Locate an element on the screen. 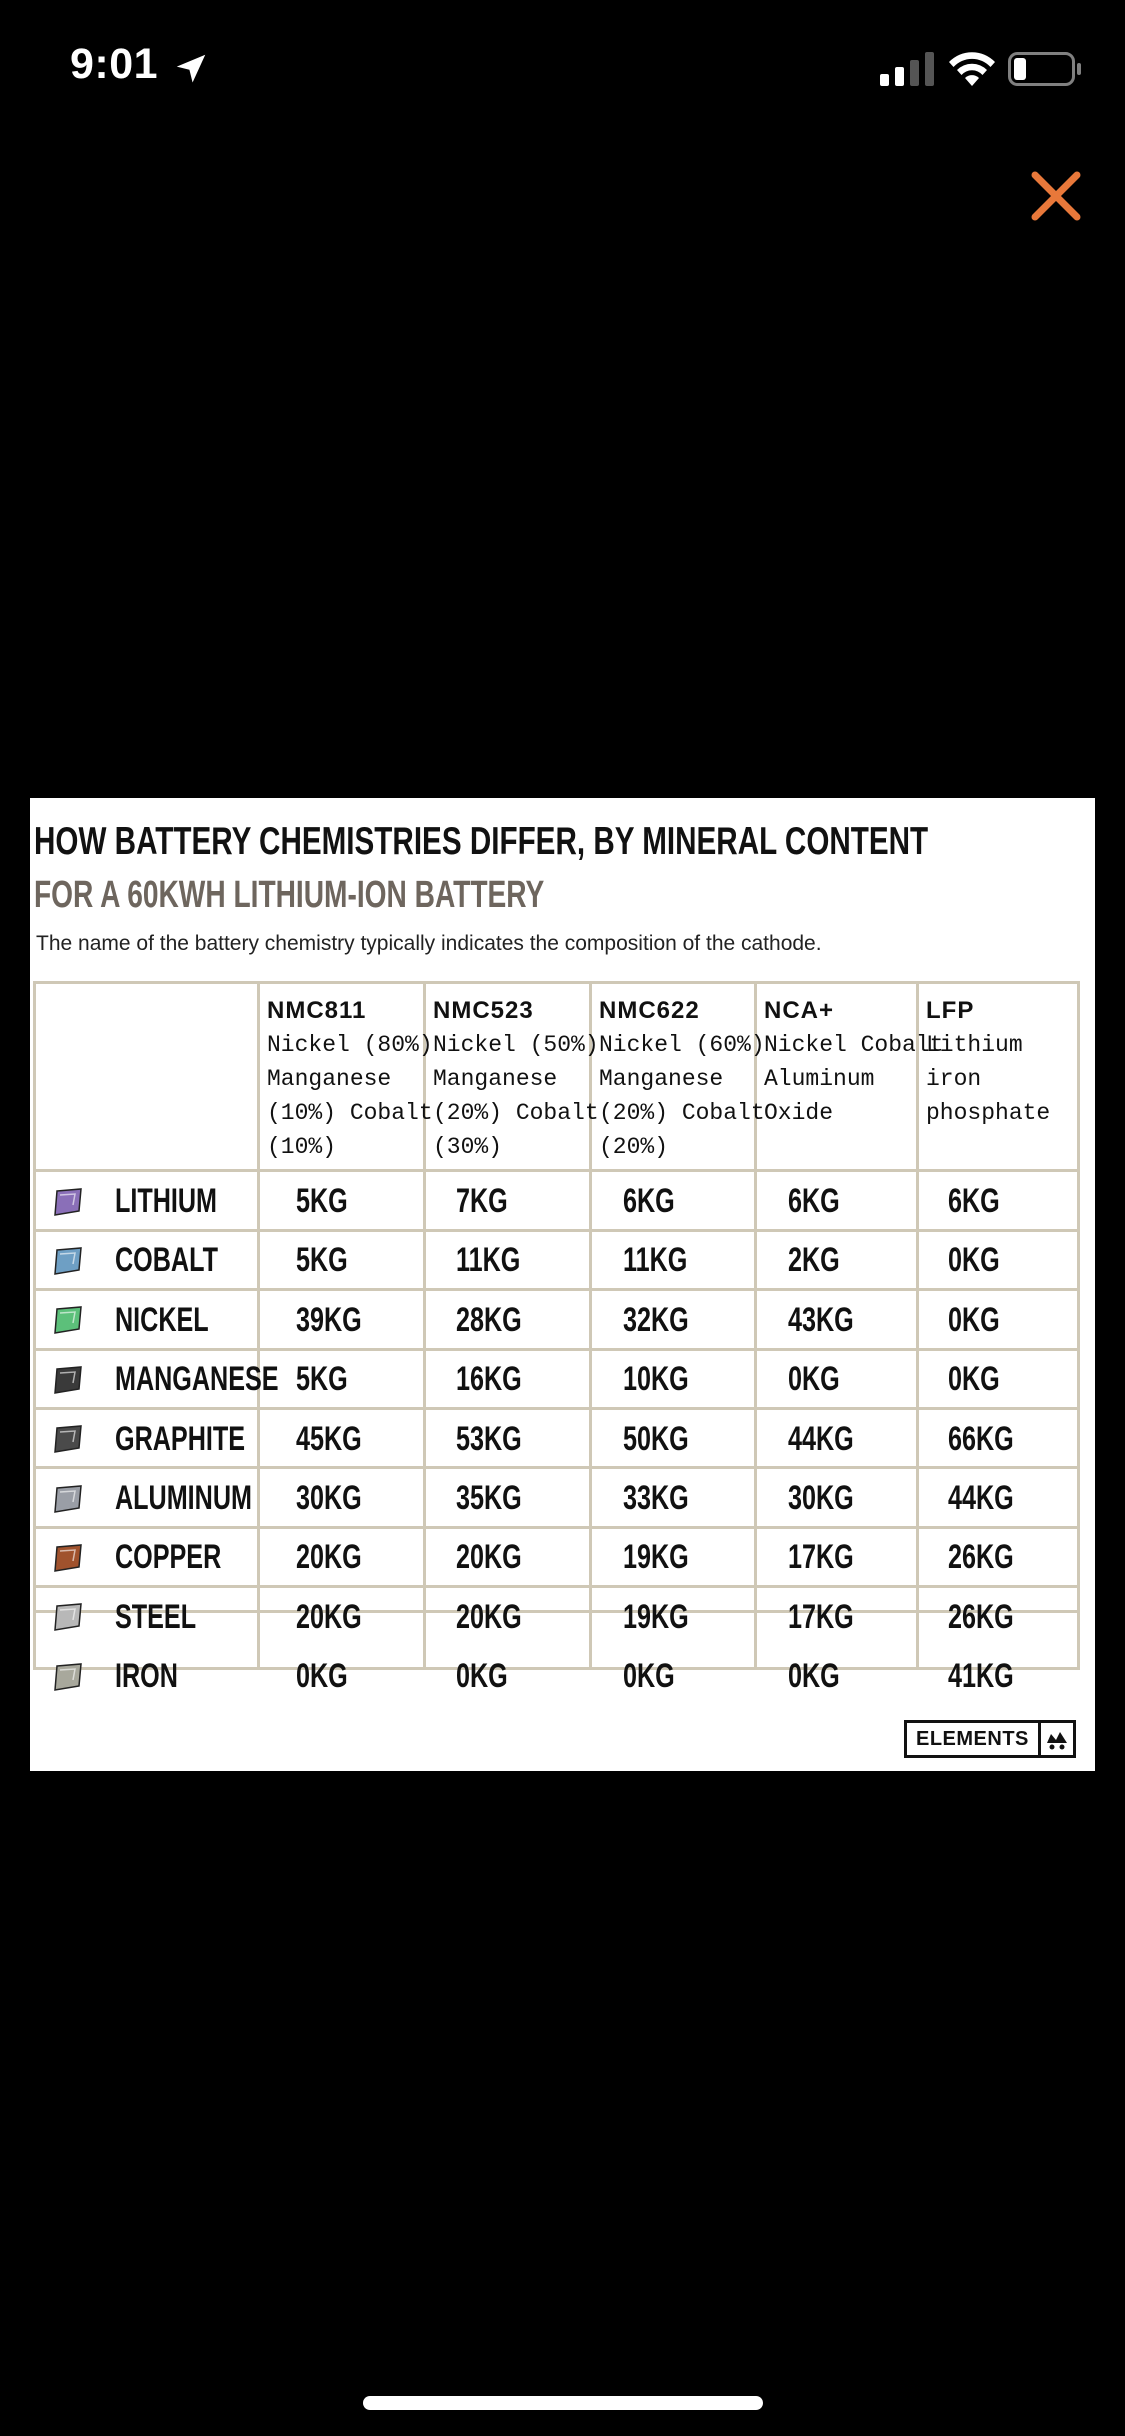 The height and width of the screenshot is (2436, 1125). nickel-icon is located at coordinates (68, 1320).